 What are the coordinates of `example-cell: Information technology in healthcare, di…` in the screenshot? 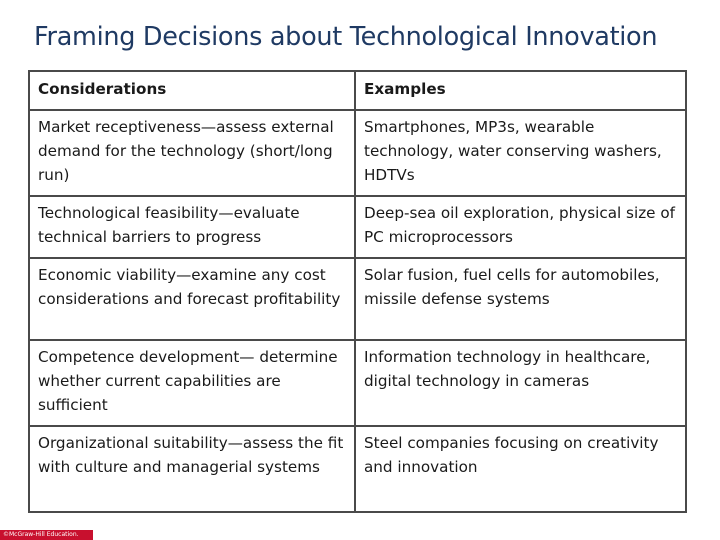 It's located at (520, 383).